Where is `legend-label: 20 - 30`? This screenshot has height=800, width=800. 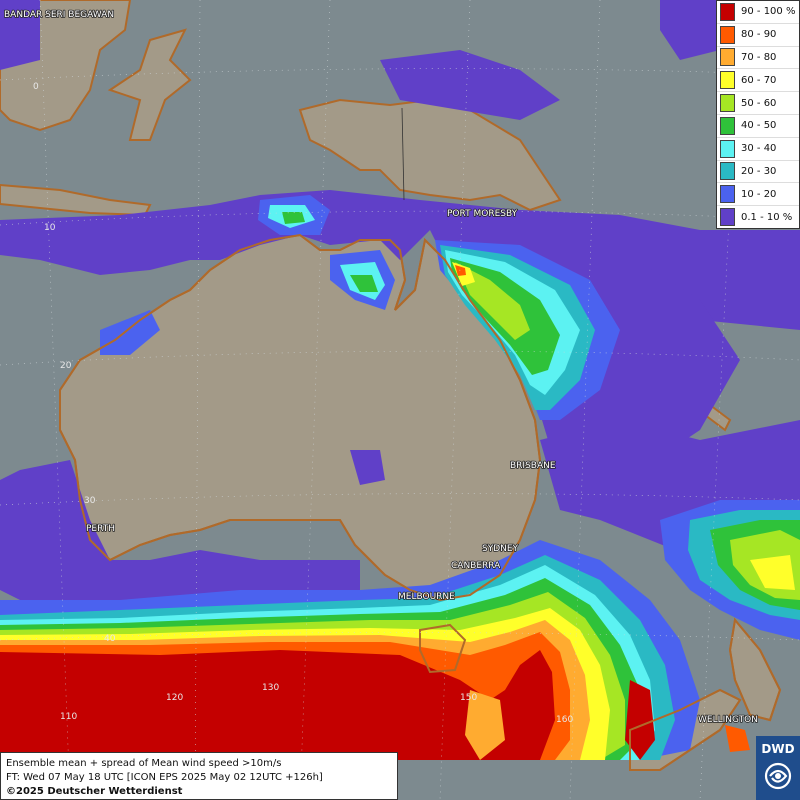
legend-label: 20 - 30 is located at coordinates (759, 171).